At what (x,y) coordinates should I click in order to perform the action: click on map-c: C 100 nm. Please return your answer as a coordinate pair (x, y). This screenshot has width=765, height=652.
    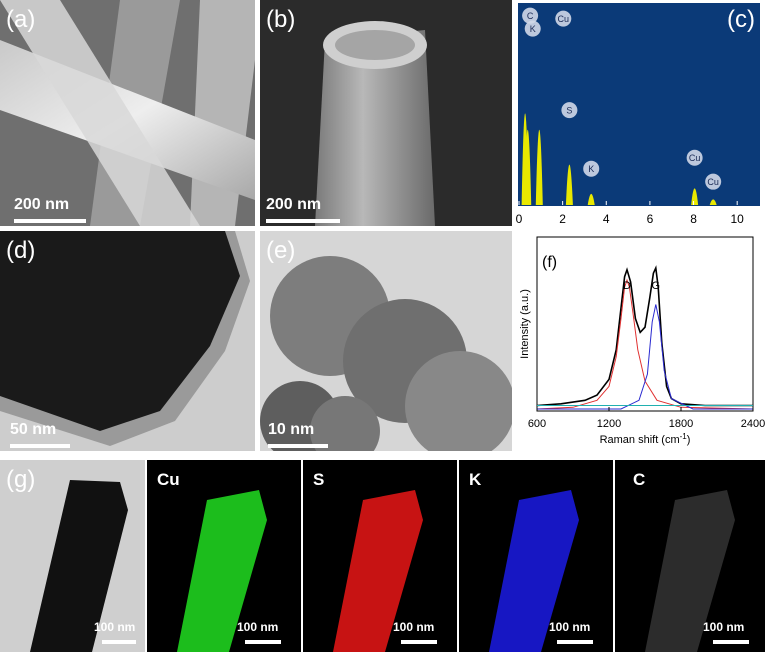
    Looking at the image, I should click on (690, 556).